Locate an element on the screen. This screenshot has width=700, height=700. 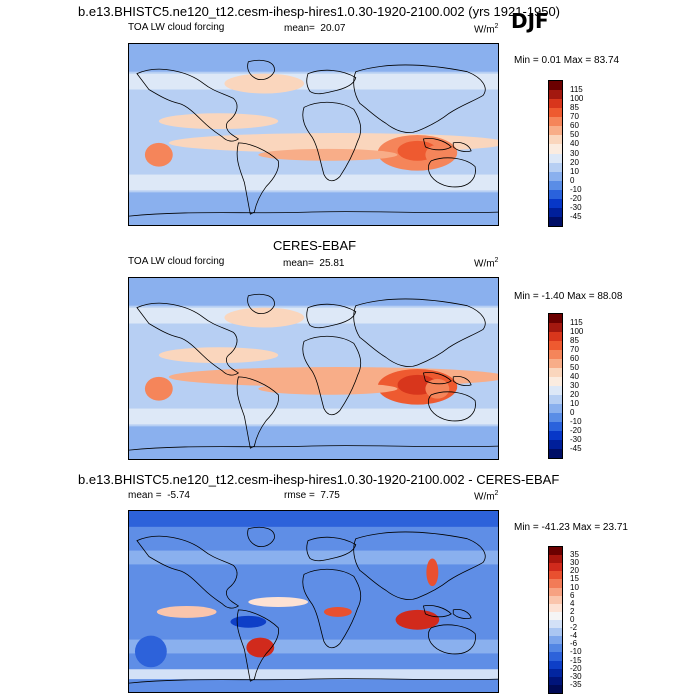
colorbar-tick-label: -2 is located at coordinates (574, 628).